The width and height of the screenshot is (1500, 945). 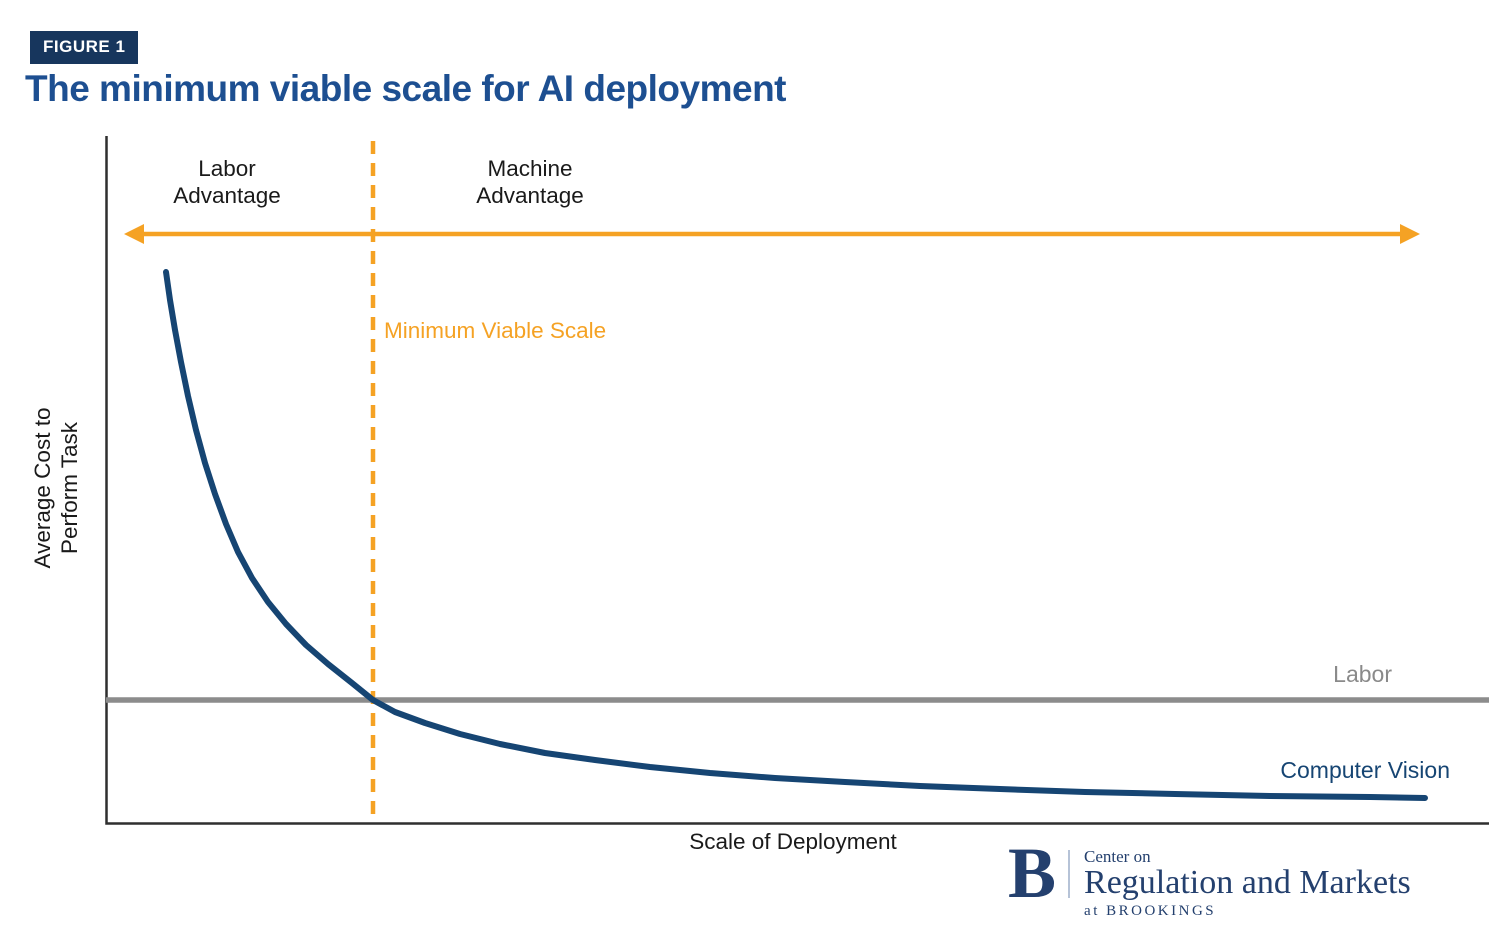 I want to click on logo-divider, so click(x=1069, y=874).